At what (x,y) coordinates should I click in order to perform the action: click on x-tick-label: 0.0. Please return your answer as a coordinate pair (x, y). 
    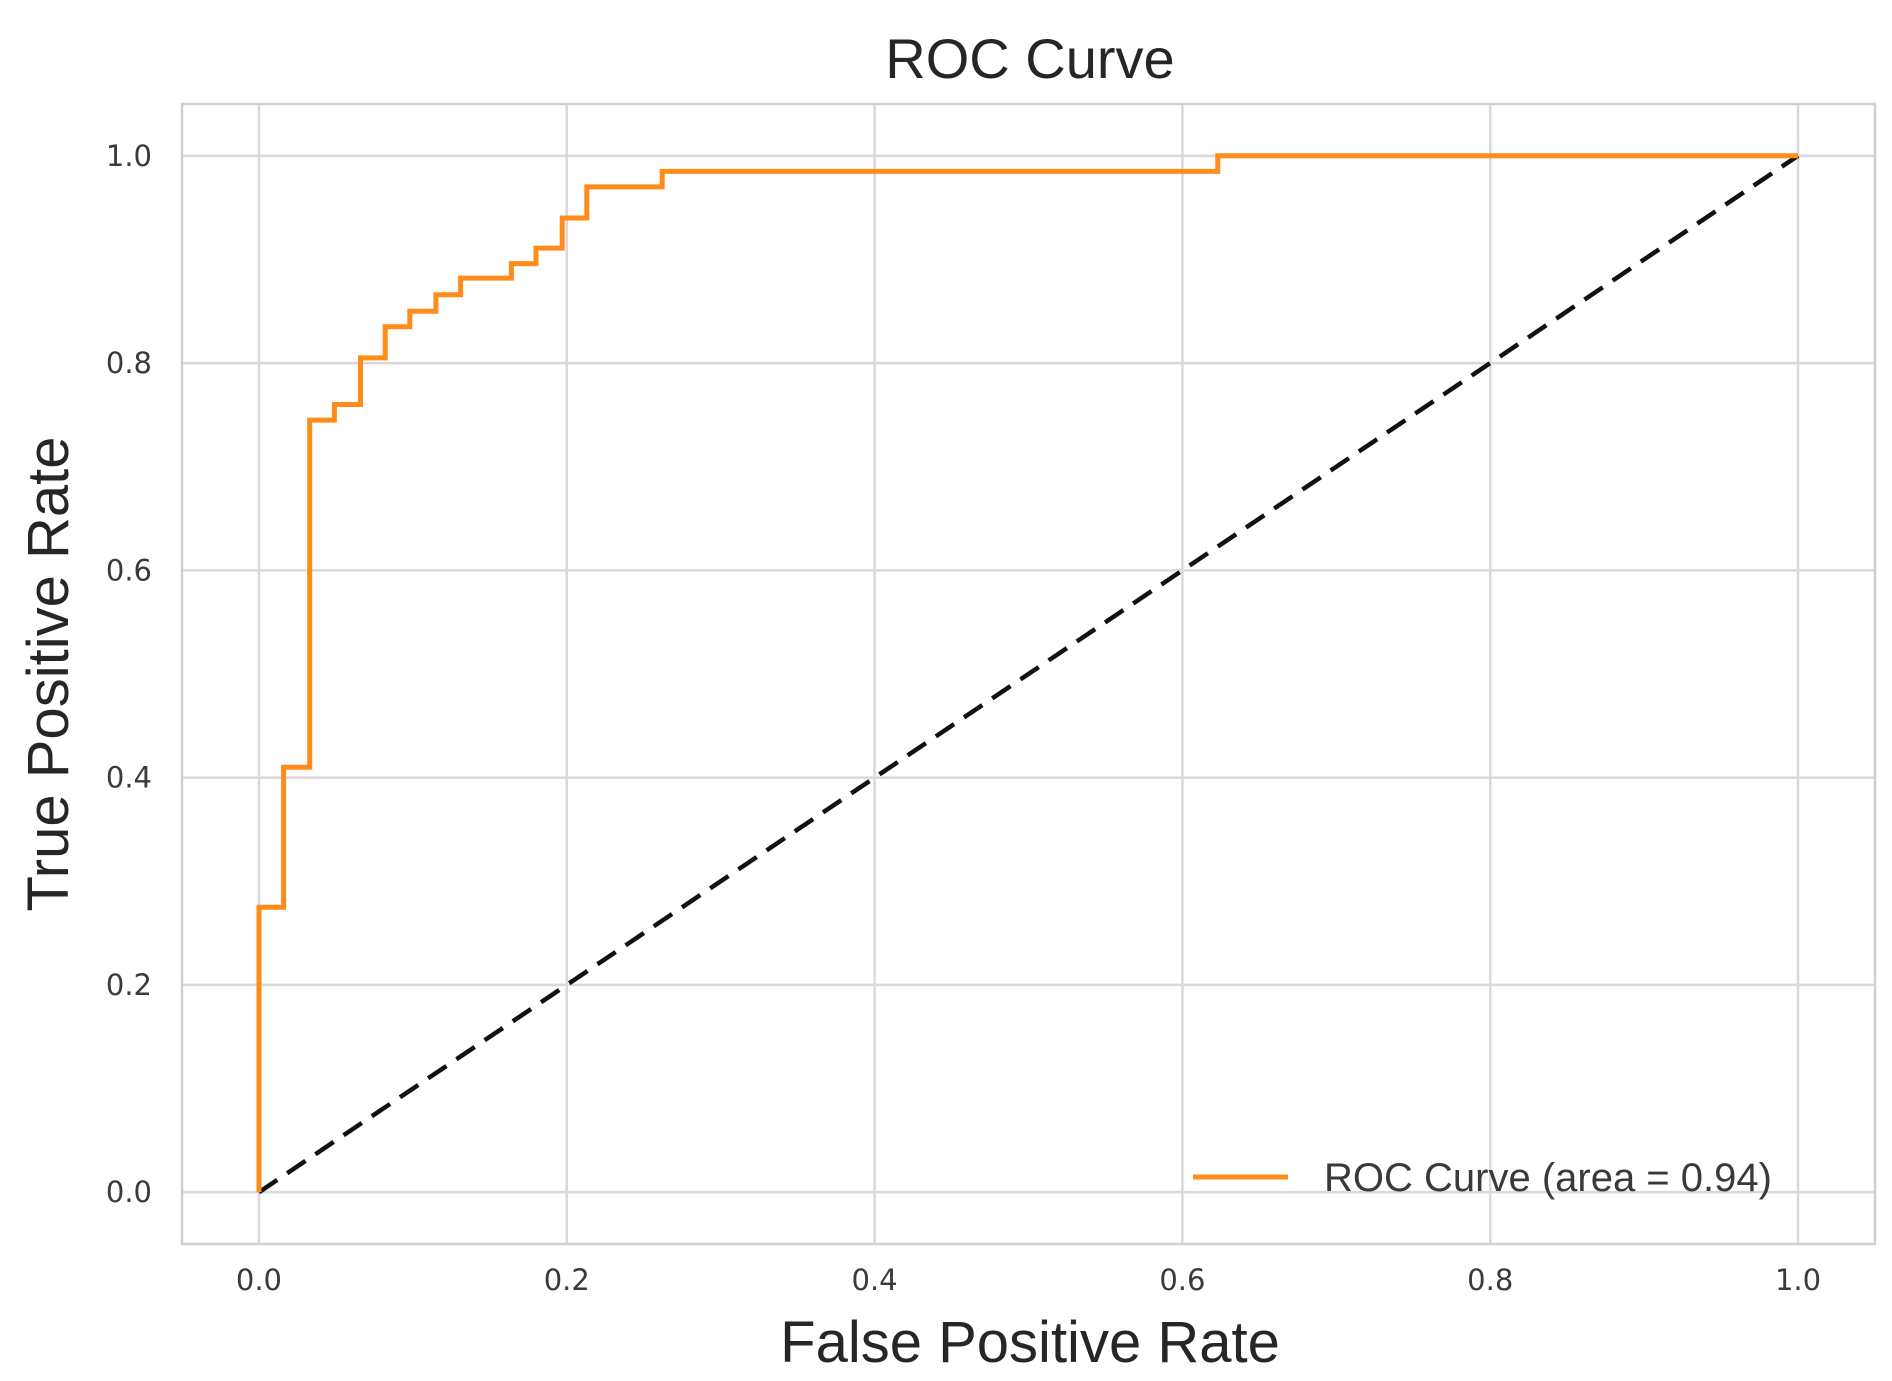
    Looking at the image, I should click on (259, 1280).